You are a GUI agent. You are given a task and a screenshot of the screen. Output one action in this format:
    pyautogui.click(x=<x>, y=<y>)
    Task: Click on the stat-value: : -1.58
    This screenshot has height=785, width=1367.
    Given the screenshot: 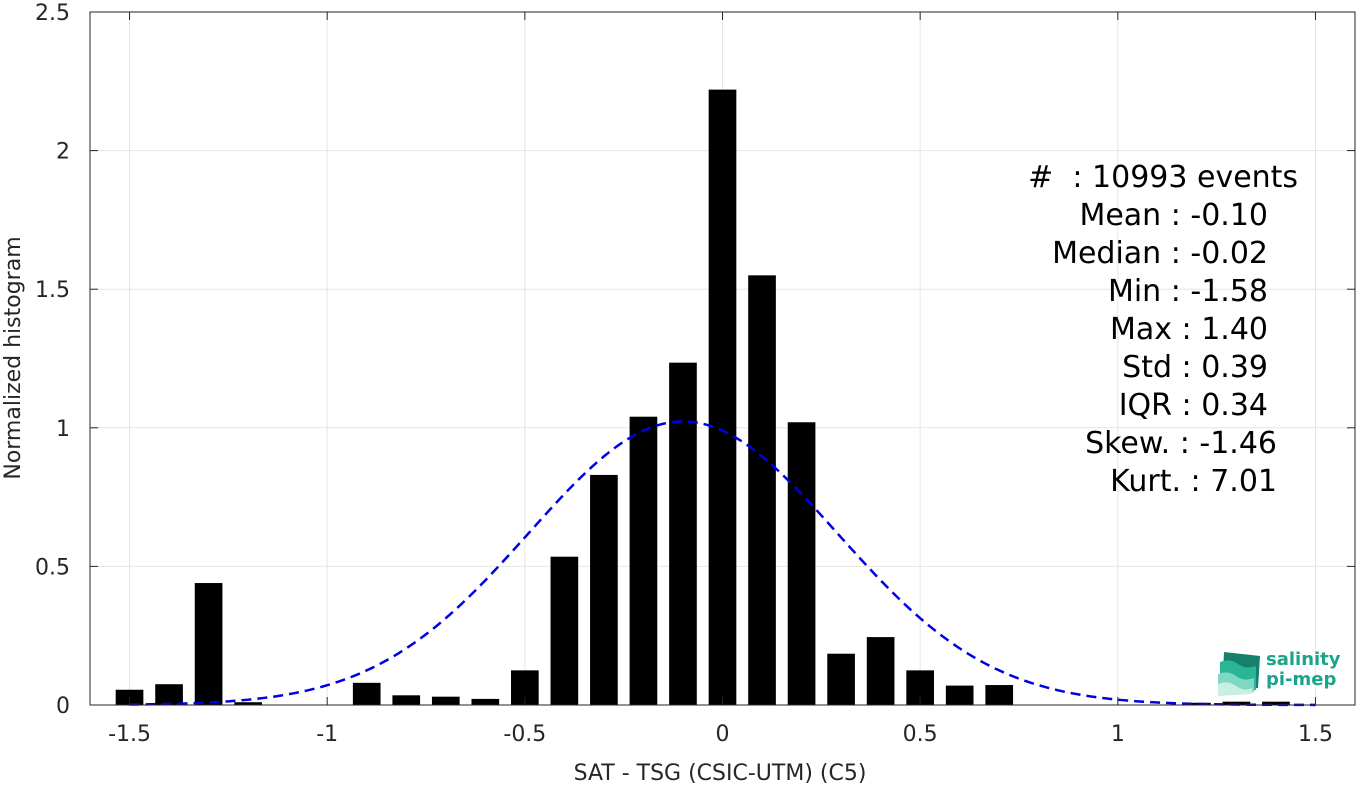 What is the action you would take?
    pyautogui.click(x=1219, y=291)
    